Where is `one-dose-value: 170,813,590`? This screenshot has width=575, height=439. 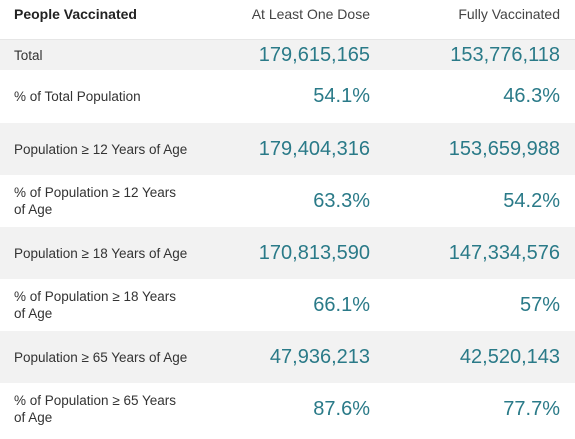 one-dose-value: 170,813,590 is located at coordinates (314, 252).